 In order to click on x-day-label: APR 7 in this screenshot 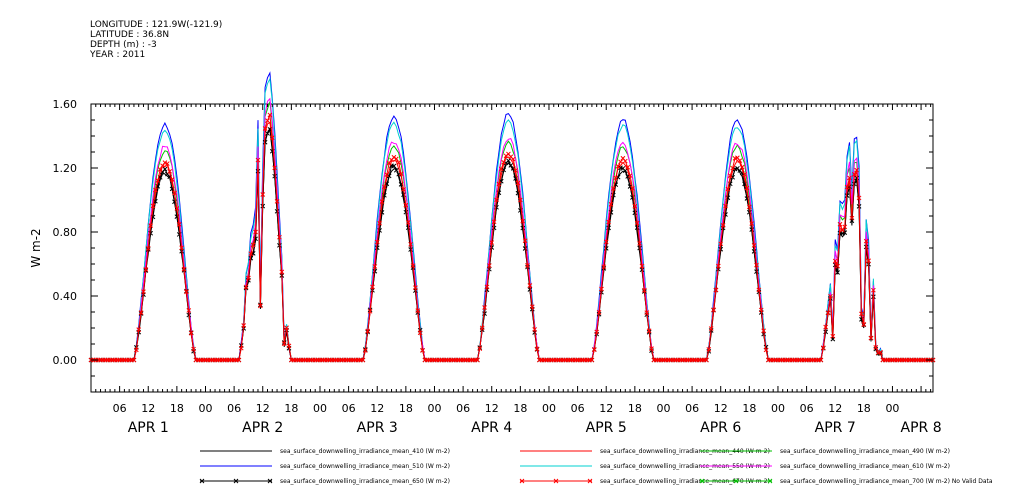, I will do `click(835, 428)`.